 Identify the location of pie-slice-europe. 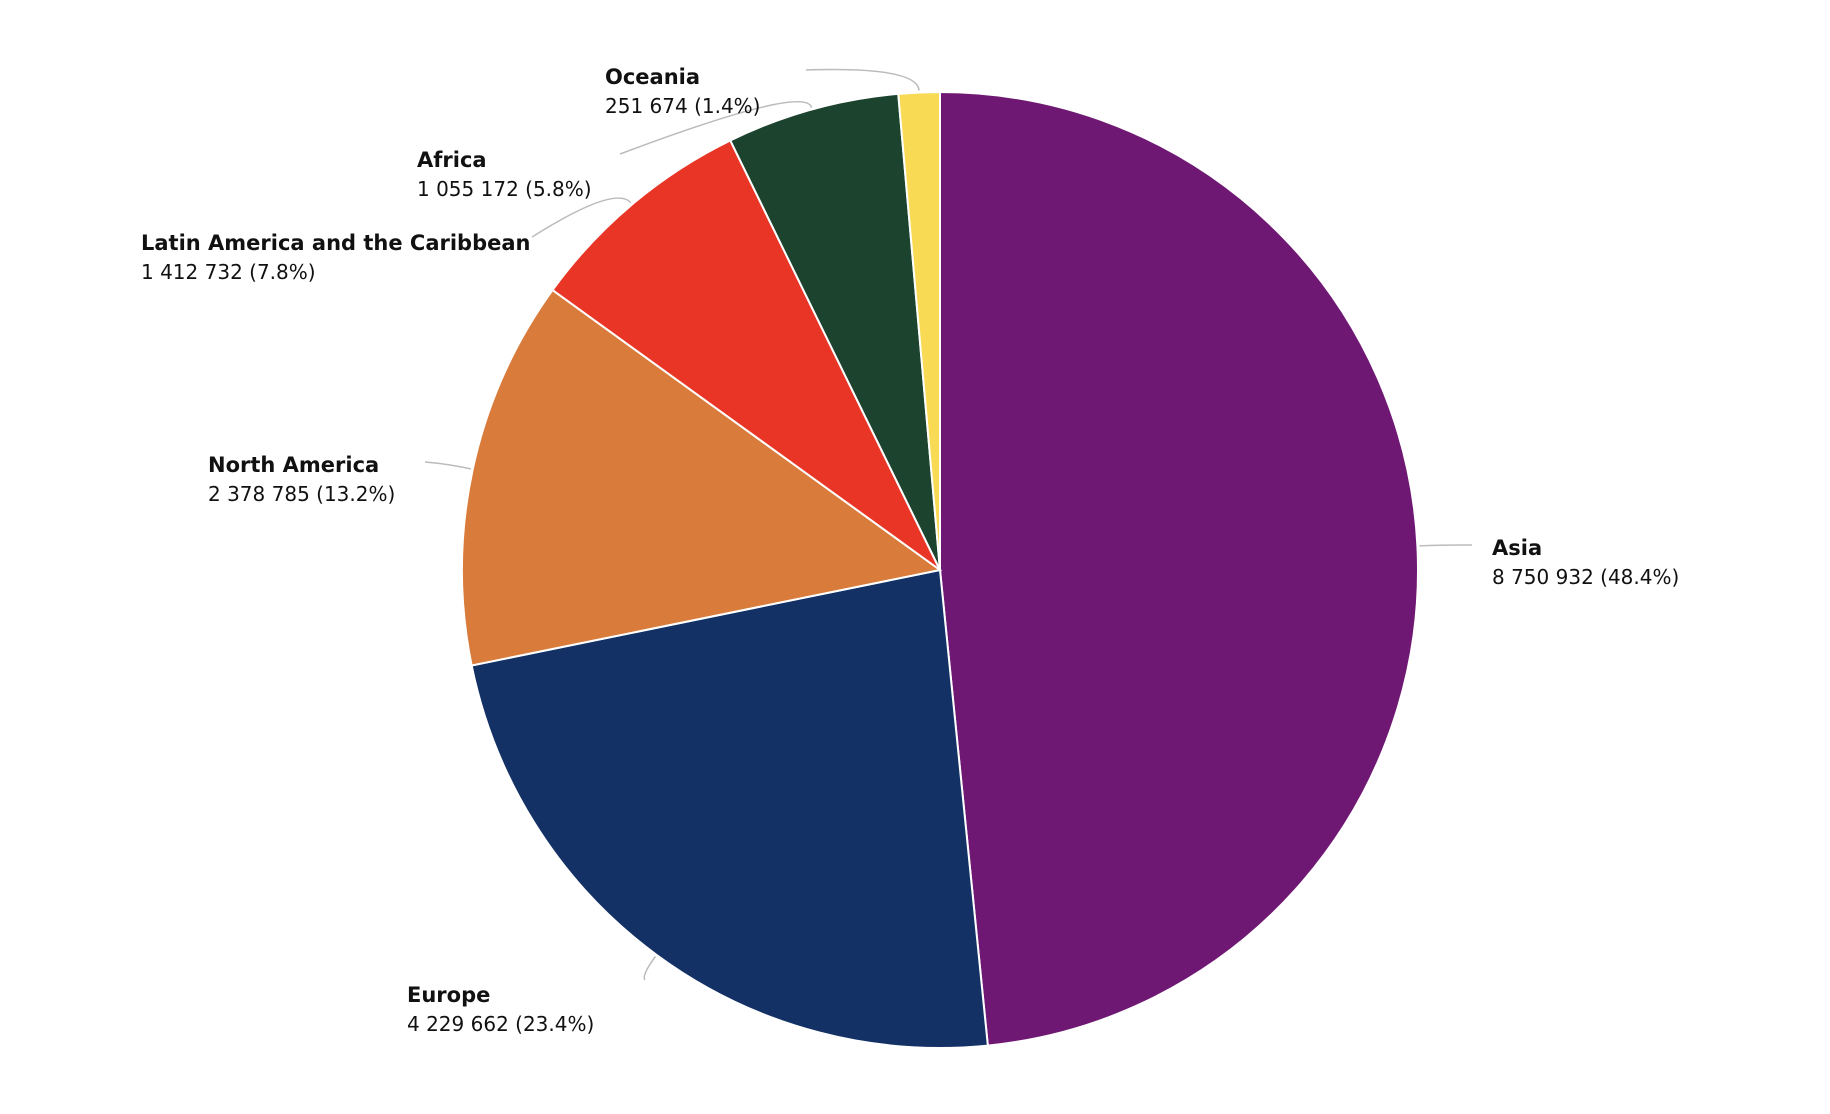
(729, 808).